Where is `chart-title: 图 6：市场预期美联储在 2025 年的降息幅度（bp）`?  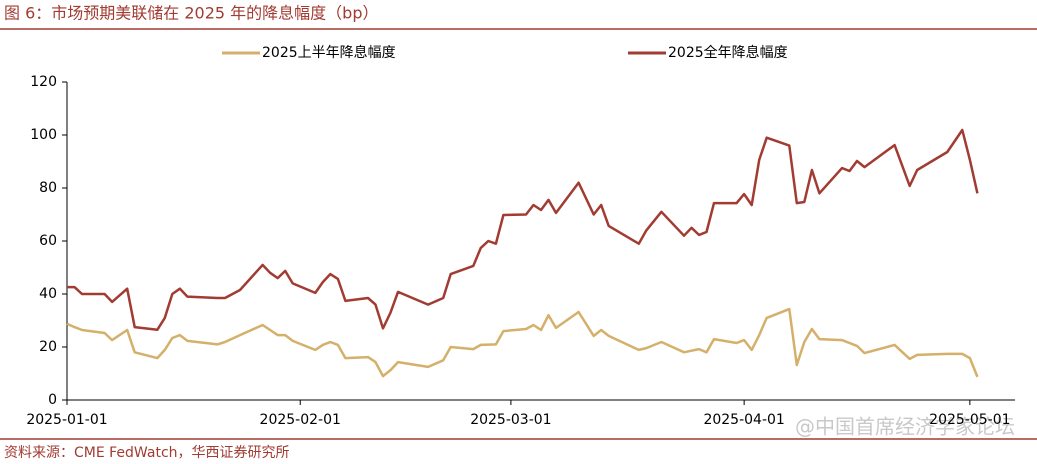
chart-title: 图 6：市场预期美联储在 2025 年的降息幅度（bp） is located at coordinates (191, 13).